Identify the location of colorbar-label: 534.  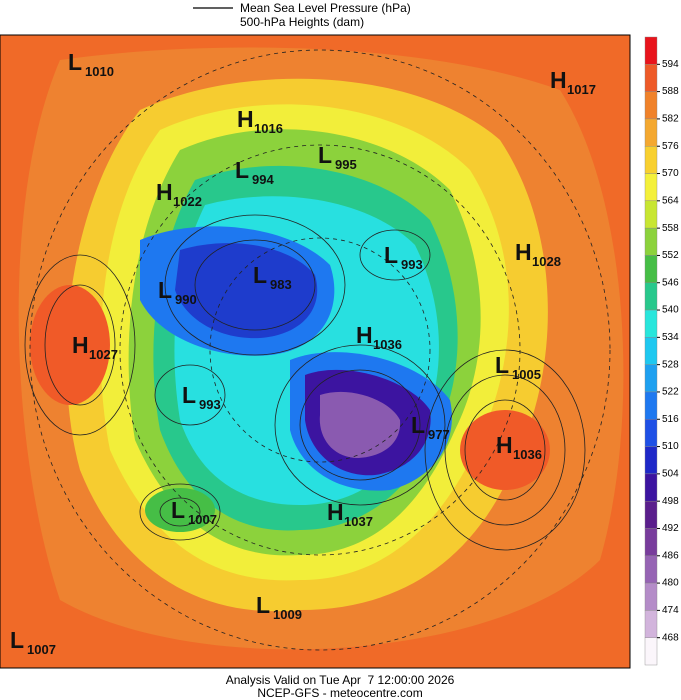
(670, 337).